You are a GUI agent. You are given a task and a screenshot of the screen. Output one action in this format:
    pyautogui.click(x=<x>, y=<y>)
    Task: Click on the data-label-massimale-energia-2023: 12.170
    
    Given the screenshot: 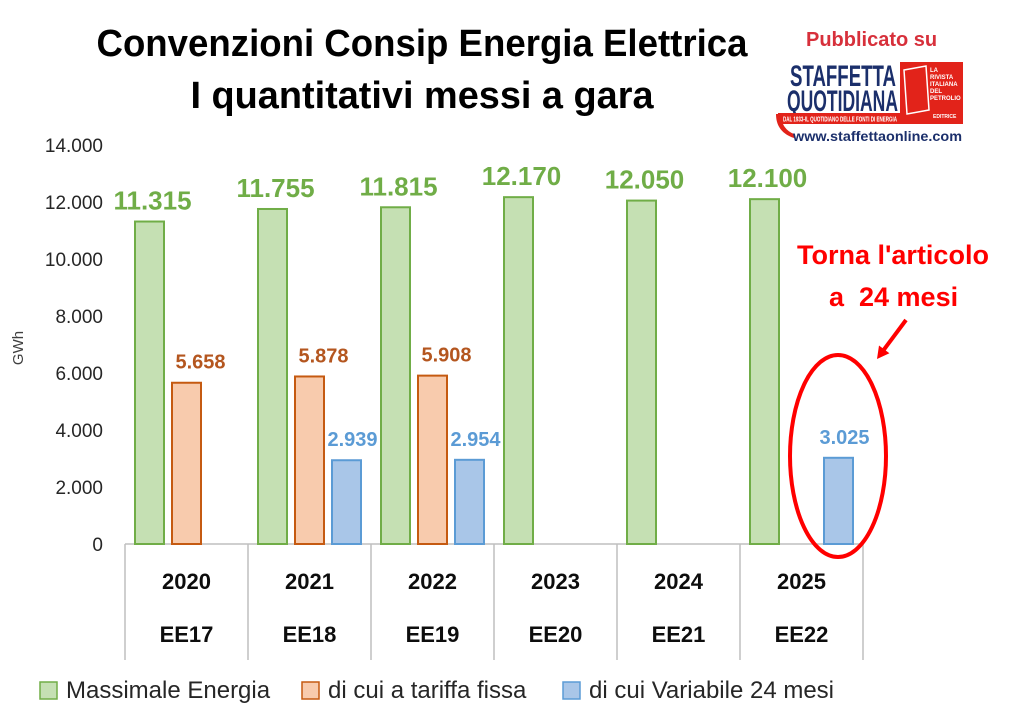 What is the action you would take?
    pyautogui.click(x=522, y=176)
    